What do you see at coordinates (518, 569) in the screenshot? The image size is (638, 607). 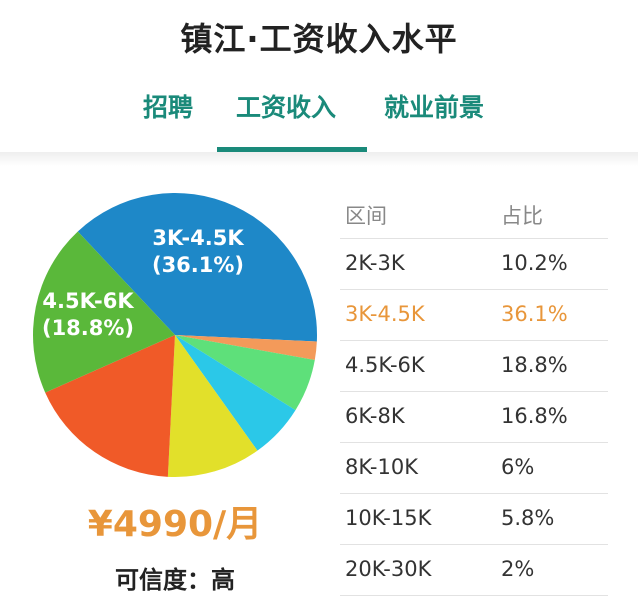 I see `row-percent: 2%` at bounding box center [518, 569].